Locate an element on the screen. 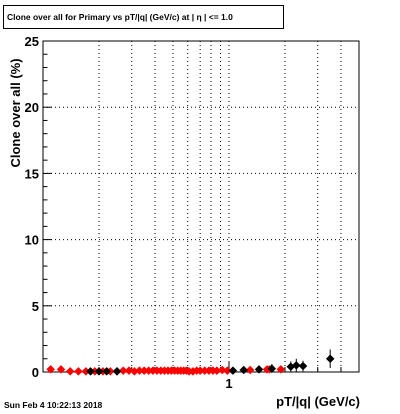 This screenshot has height=414, width=400. y-tick-label: 25 is located at coordinates (32, 41).